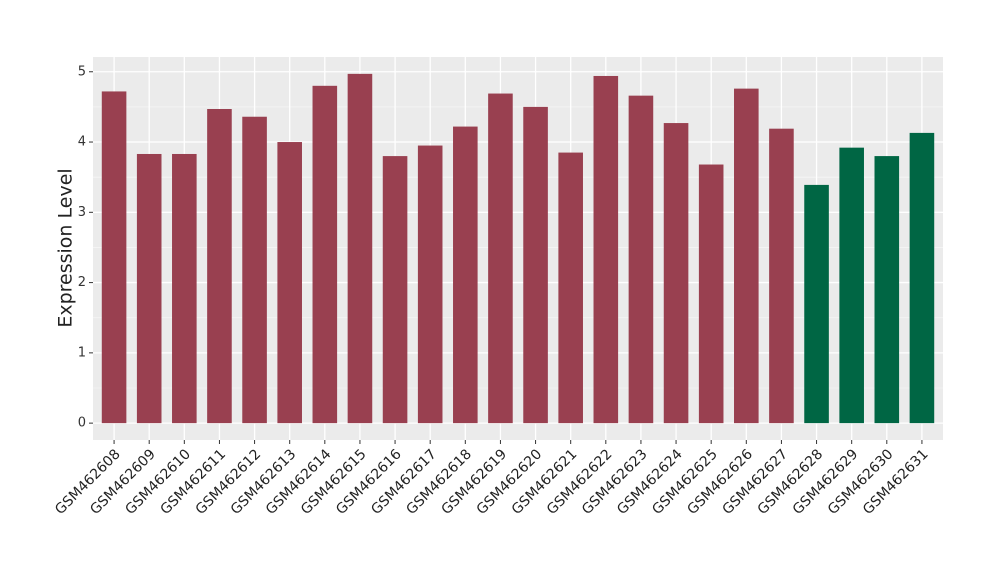 Image resolution: width=1000 pixels, height=580 pixels. What do you see at coordinates (82, 212) in the screenshot?
I see `y-tick-label: 3` at bounding box center [82, 212].